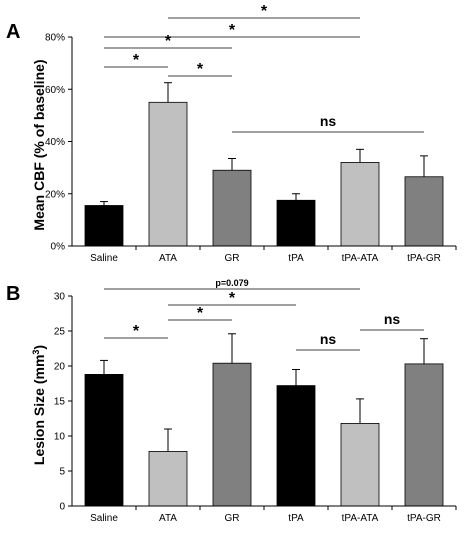  What do you see at coordinates (424, 258) in the screenshot?
I see `category-label-a: tPA-GR` at bounding box center [424, 258].